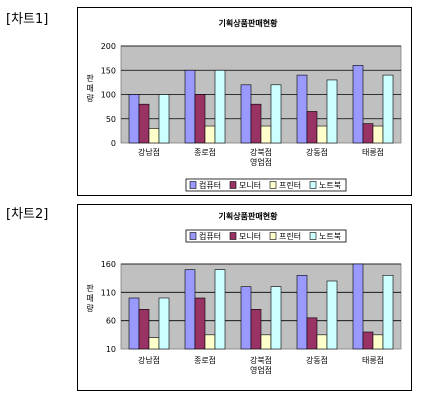 This screenshot has width=421, height=402. What do you see at coordinates (111, 321) in the screenshot?
I see `y-tick-label: 60` at bounding box center [111, 321].